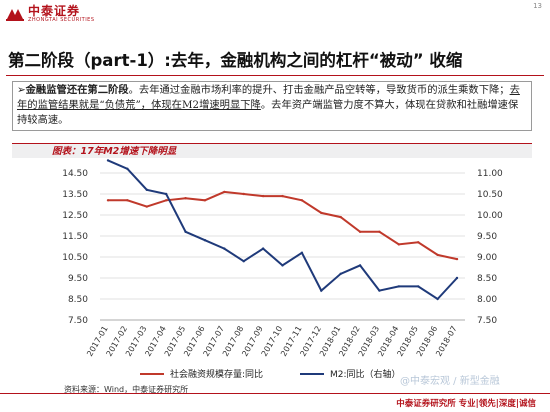 This screenshot has height=412, width=550. Describe the element at coordinates (75, 258) in the screenshot. I see `y-left-tick-label: 10.50` at that location.